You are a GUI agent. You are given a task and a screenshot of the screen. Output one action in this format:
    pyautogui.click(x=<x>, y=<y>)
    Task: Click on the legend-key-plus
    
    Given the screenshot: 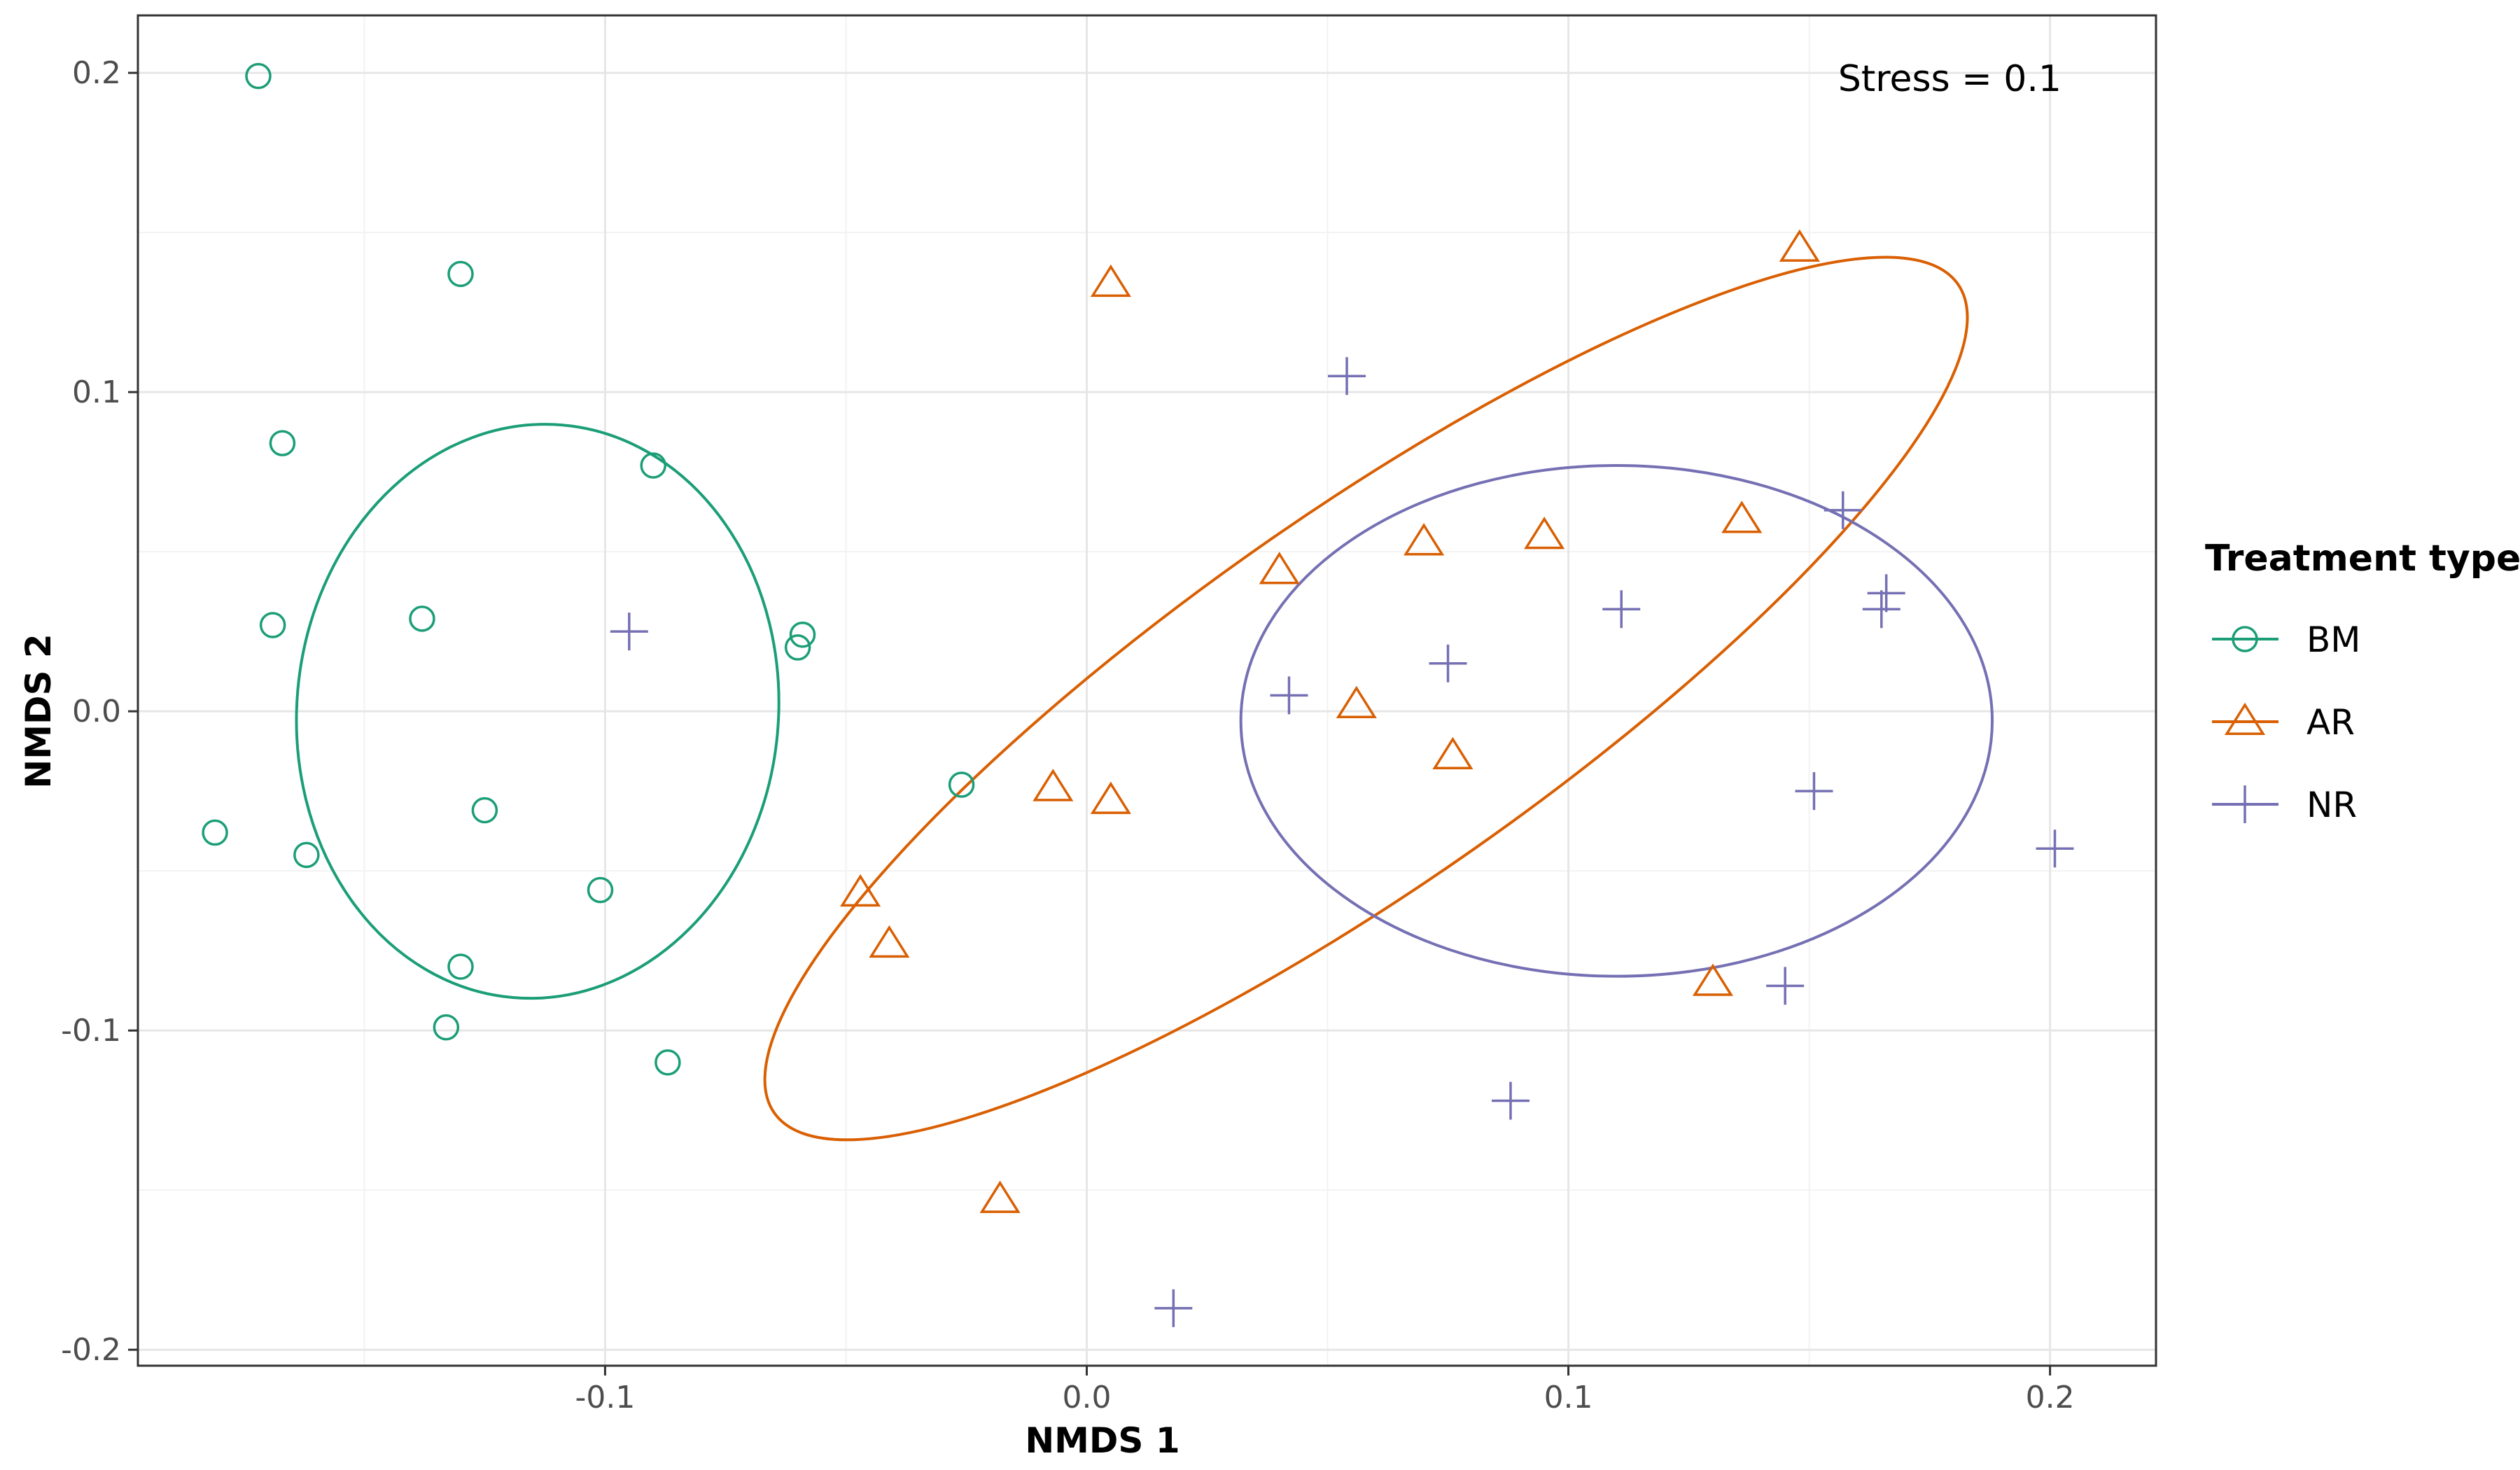 What is the action you would take?
    pyautogui.click(x=2245, y=804)
    